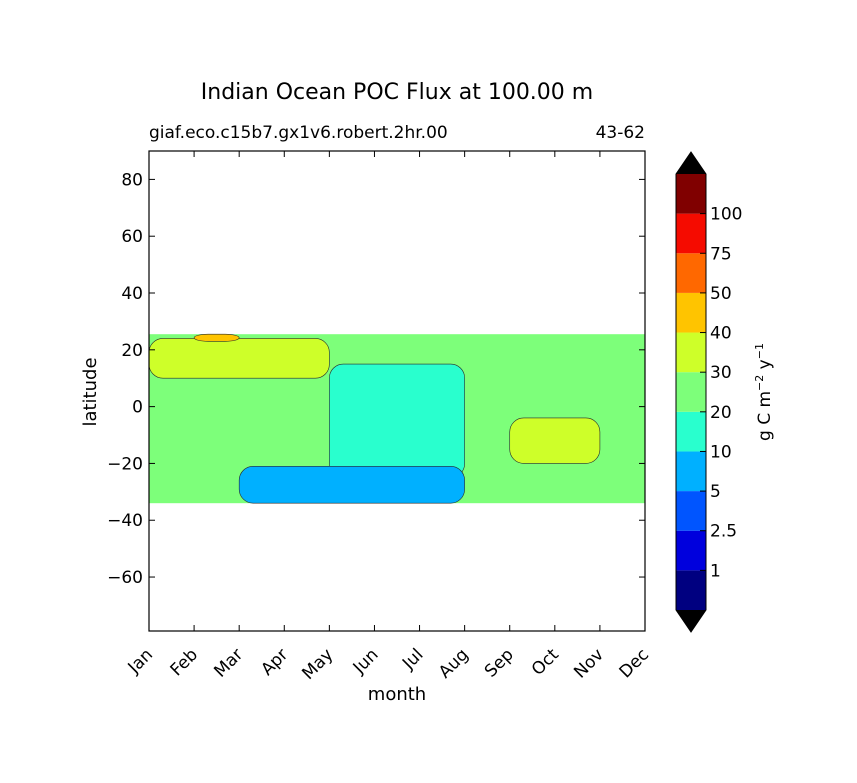 The width and height of the screenshot is (857, 783). I want to click on colorbar-tick-label-3: 10, so click(721, 452).